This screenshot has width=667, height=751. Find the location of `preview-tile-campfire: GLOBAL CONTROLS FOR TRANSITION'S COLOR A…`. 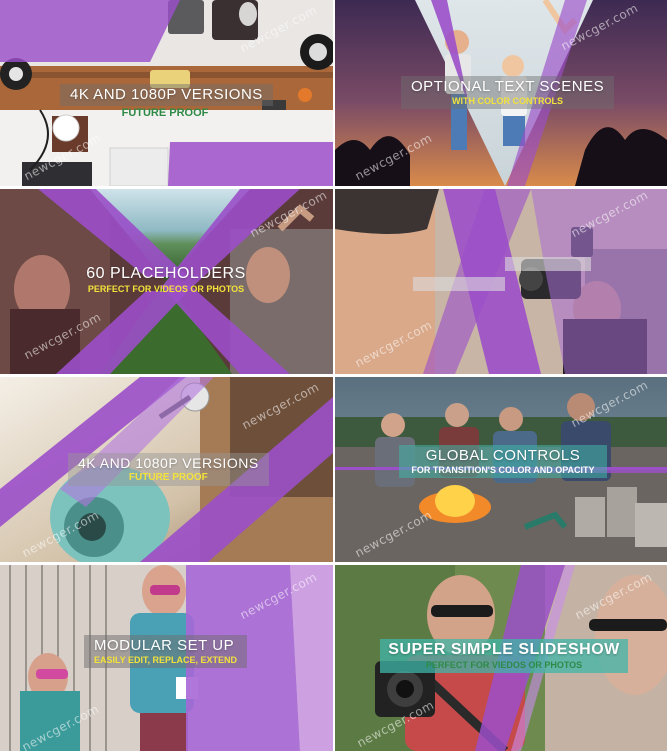

preview-tile-campfire: GLOBAL CONTROLS FOR TRANSITION'S COLOR A… is located at coordinates (501, 469).